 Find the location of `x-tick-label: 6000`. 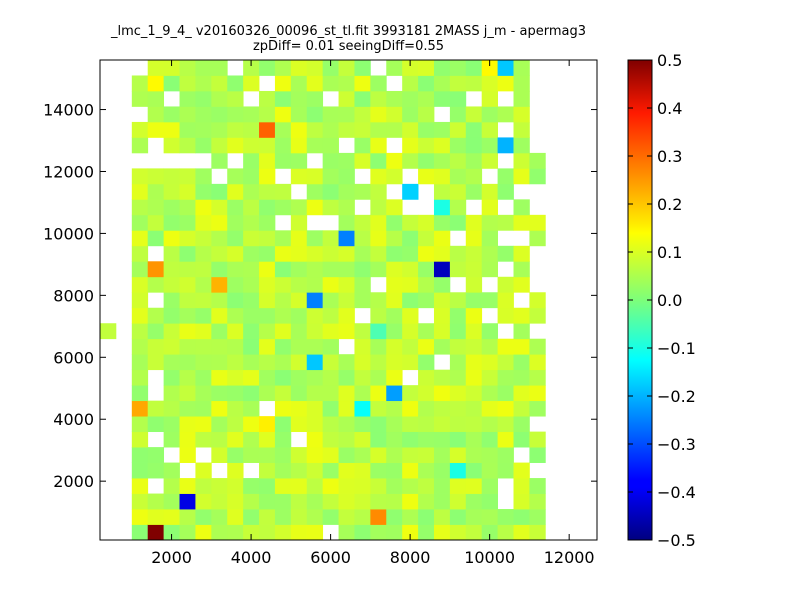

x-tick-label: 6000 is located at coordinates (330, 557).